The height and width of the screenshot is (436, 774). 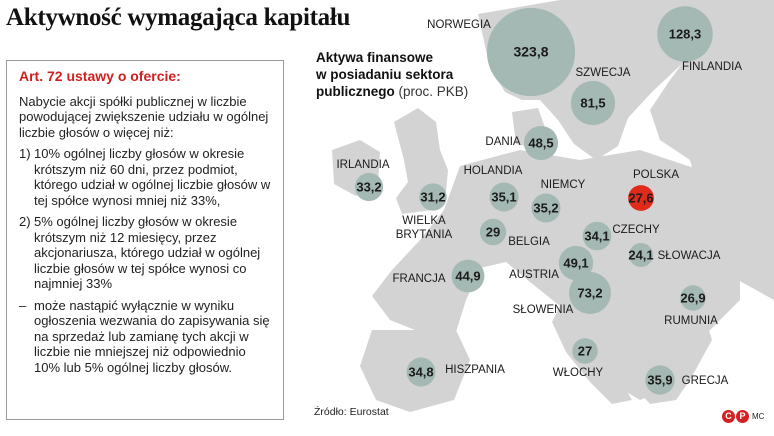 I want to click on country-label-hiszpania: HISZPANIA, so click(x=475, y=370).